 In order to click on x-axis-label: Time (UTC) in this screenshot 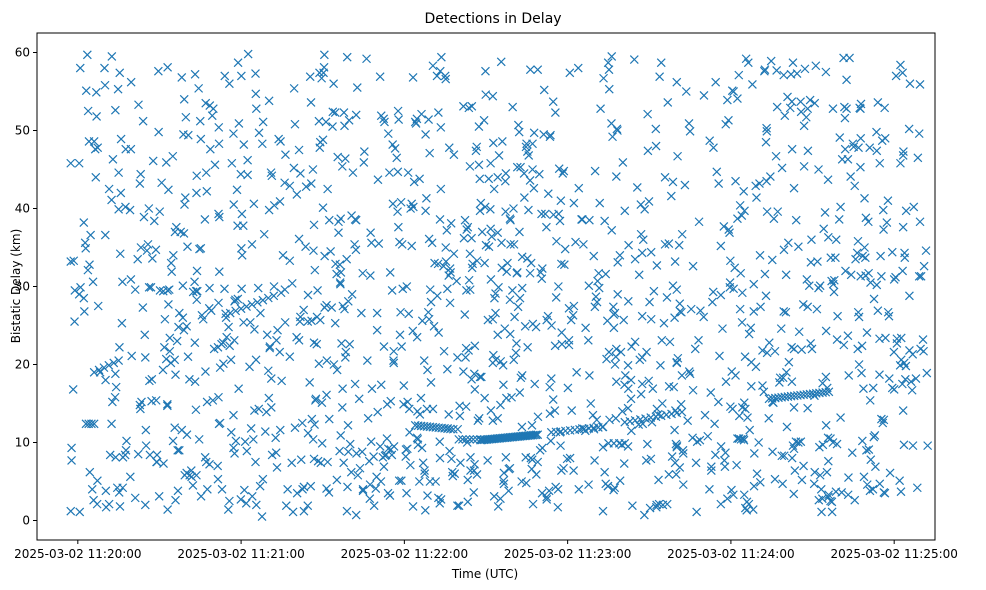, I will do `click(484, 574)`.